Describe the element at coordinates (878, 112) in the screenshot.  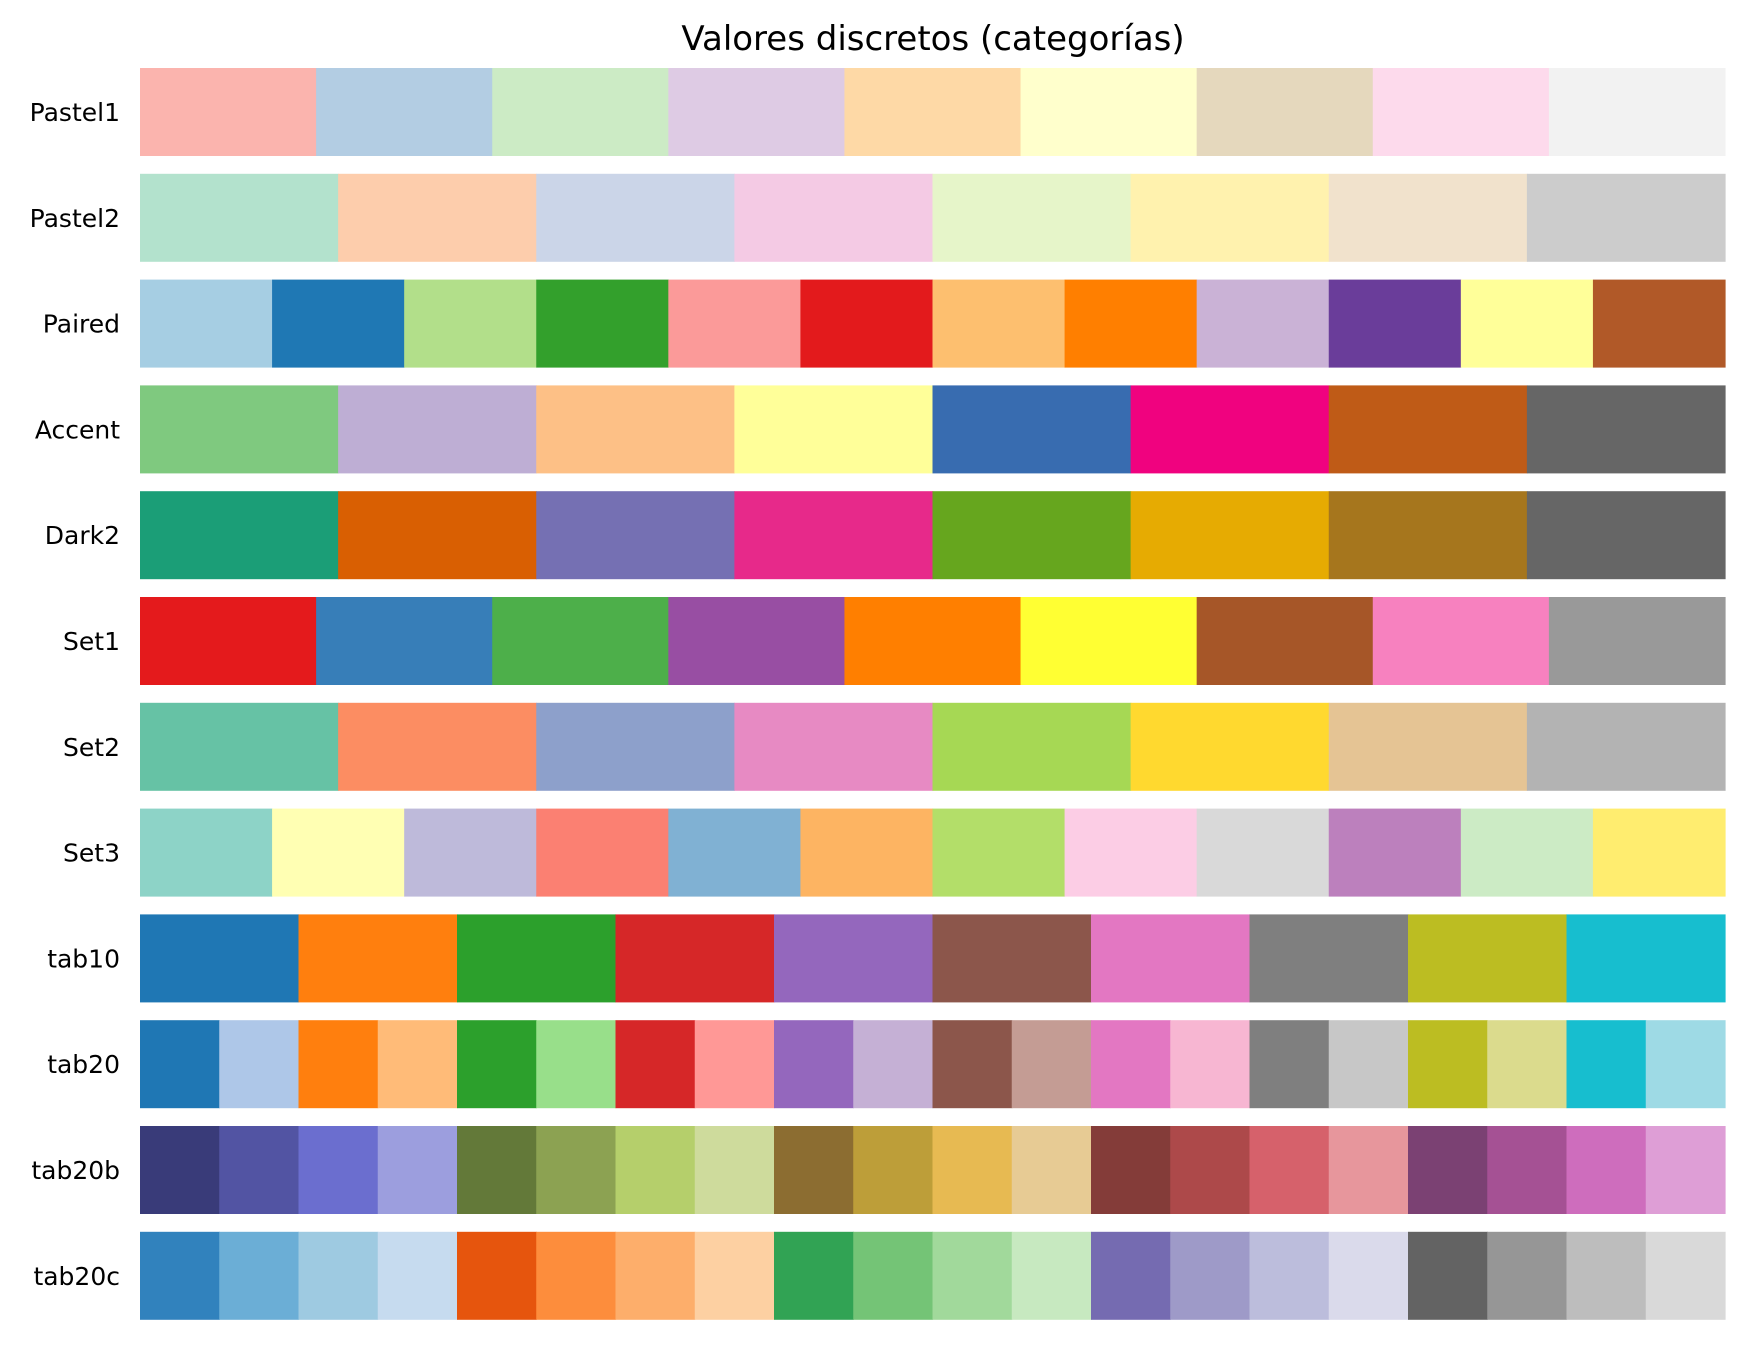
I see `palette-row-pastel1: Pastel1` at that location.